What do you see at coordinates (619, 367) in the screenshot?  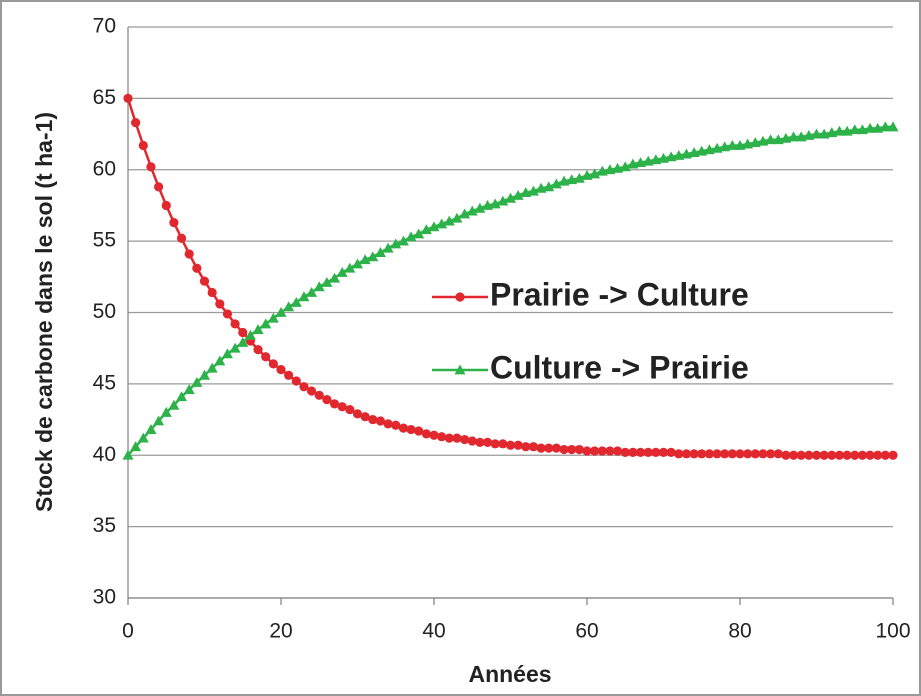 I see `legend-label: Culture -> Prairie` at bounding box center [619, 367].